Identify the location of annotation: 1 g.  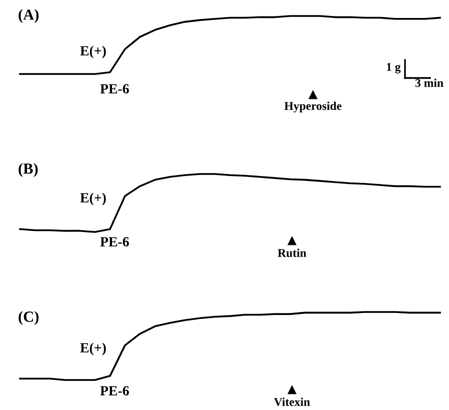
(393, 68).